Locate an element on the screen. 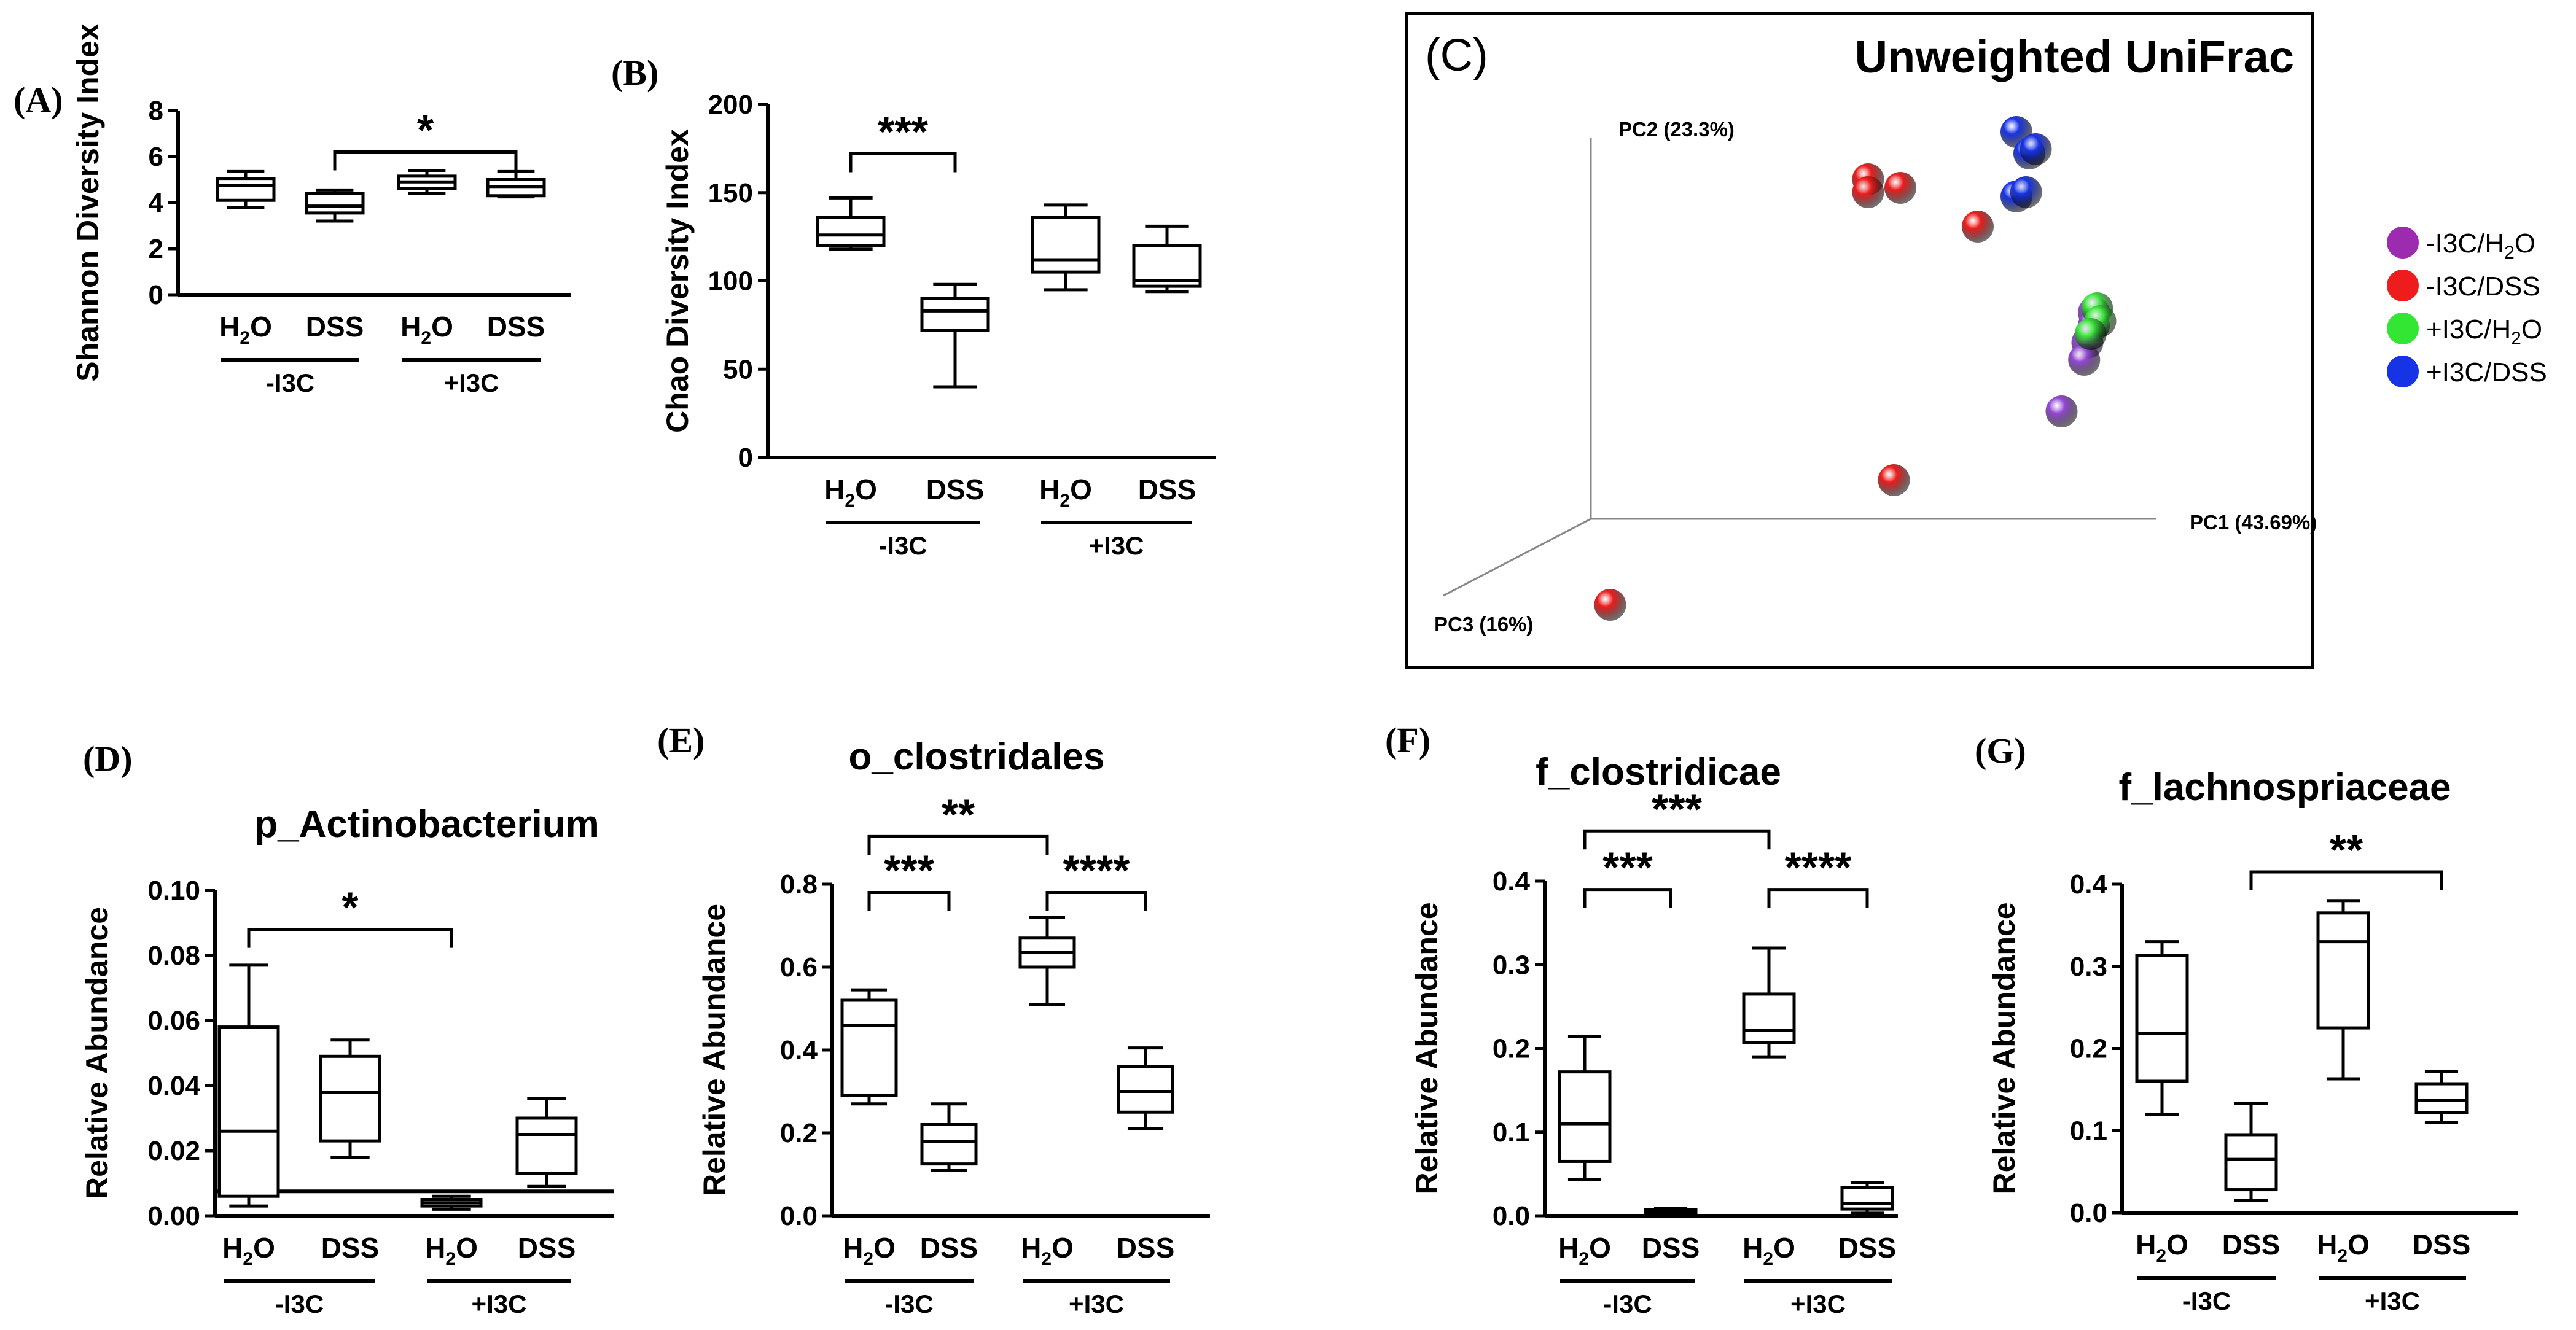 The height and width of the screenshot is (1330, 2576). significance-bracket: **** is located at coordinates (1818, 876).